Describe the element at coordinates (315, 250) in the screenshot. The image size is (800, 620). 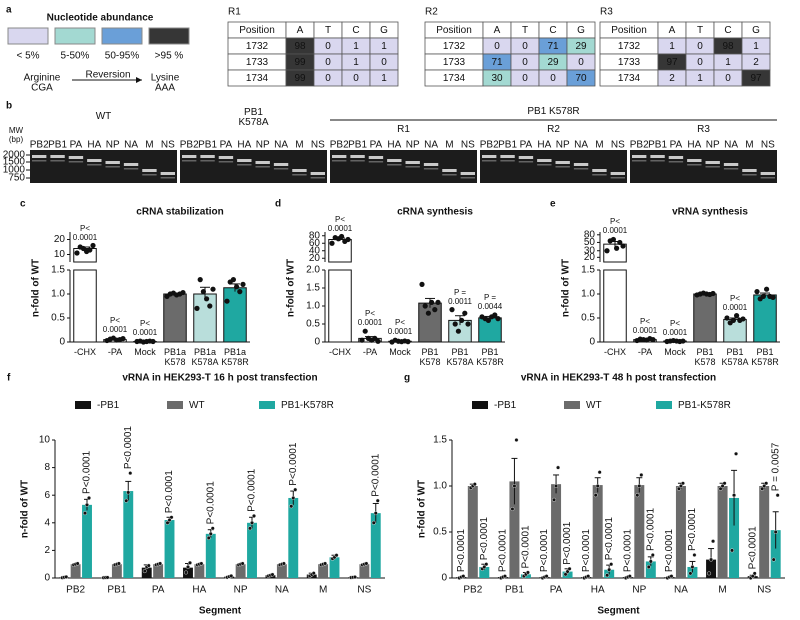
I see `y-tick-label: 40` at that location.